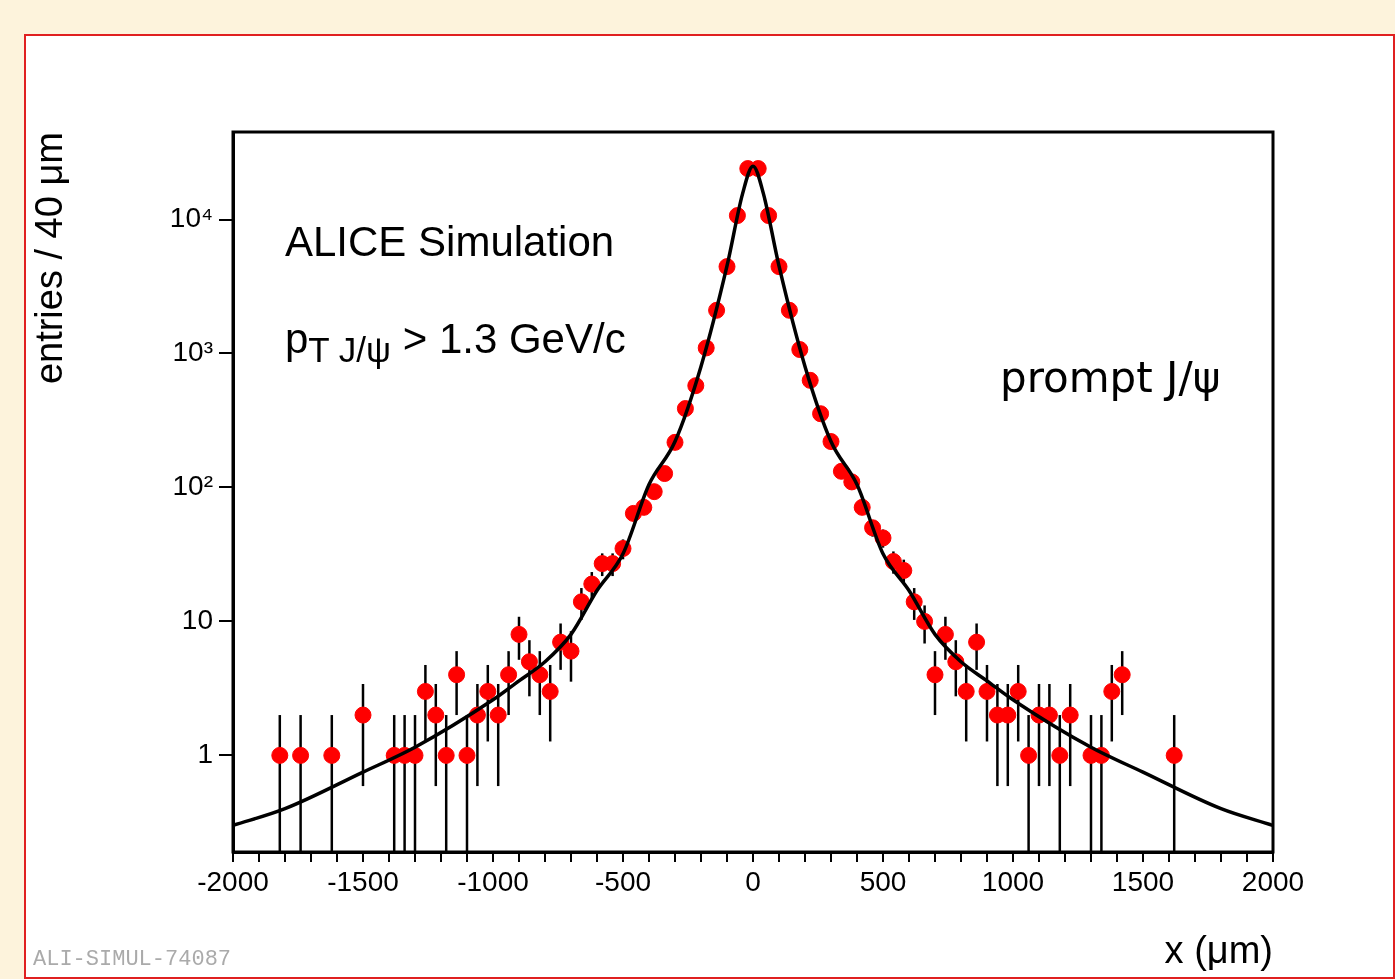  I want to click on x-tick-label: -1500, so click(363, 881).